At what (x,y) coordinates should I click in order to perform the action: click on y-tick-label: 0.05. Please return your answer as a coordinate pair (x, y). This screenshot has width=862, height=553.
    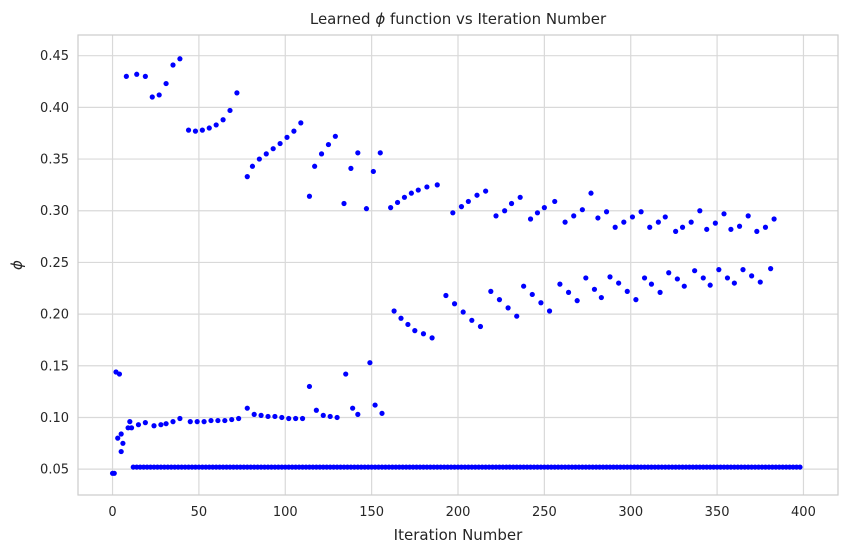
    Looking at the image, I should click on (54, 470).